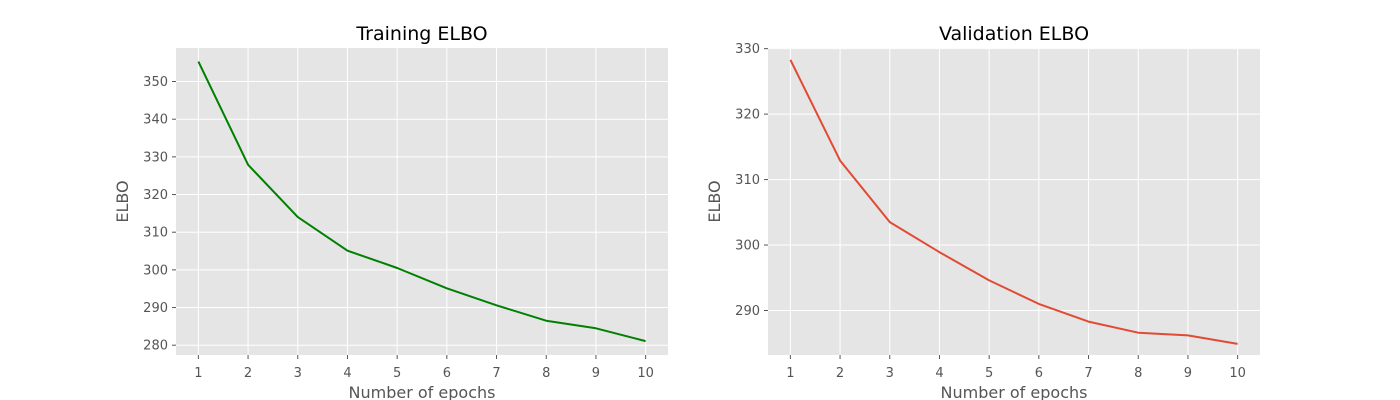  I want to click on y-tick-label: 350, so click(155, 82).